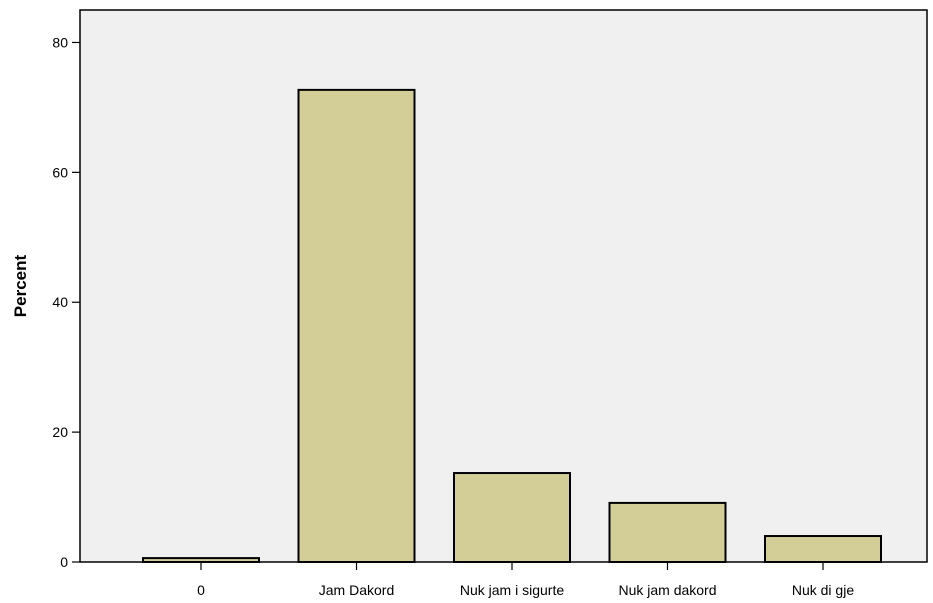  I want to click on x-tick-label: Nuk di gje, so click(823, 590).